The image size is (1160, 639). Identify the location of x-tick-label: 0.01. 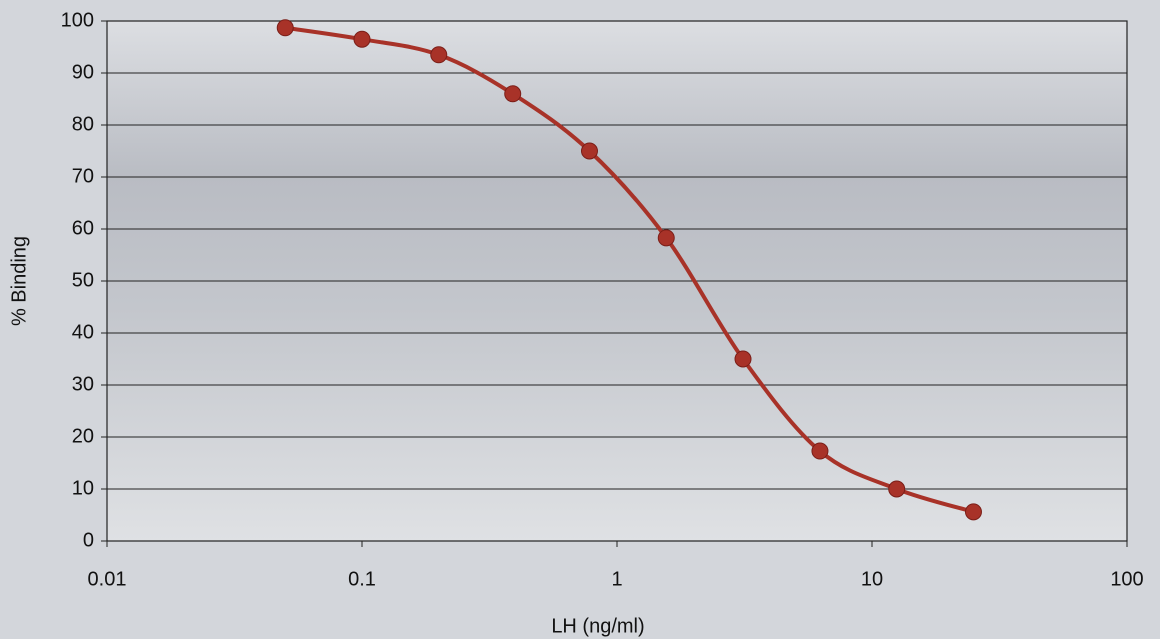
(107, 579).